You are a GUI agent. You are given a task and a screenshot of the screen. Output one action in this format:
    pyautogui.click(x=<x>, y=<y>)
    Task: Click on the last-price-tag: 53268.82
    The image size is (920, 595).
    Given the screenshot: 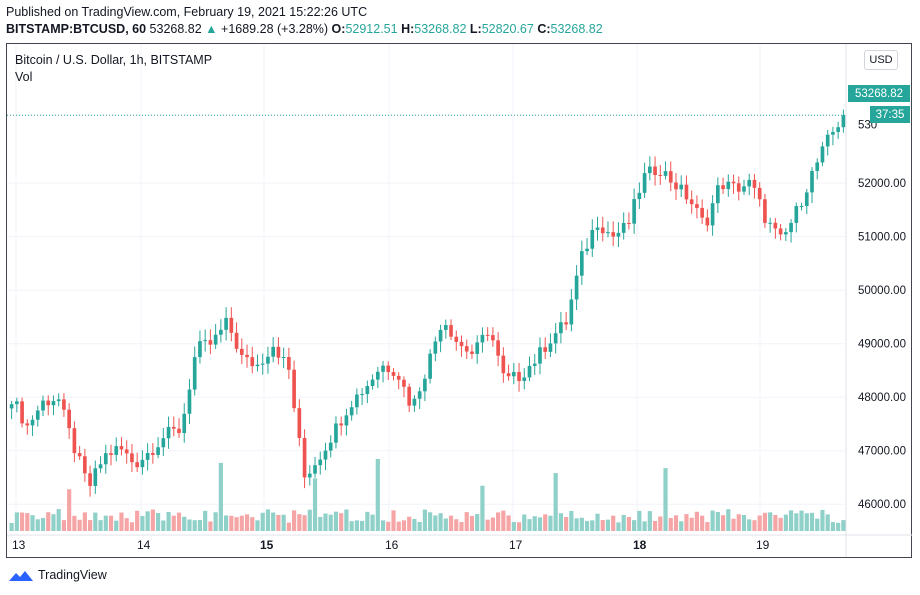 What is the action you would take?
    pyautogui.click(x=879, y=93)
    